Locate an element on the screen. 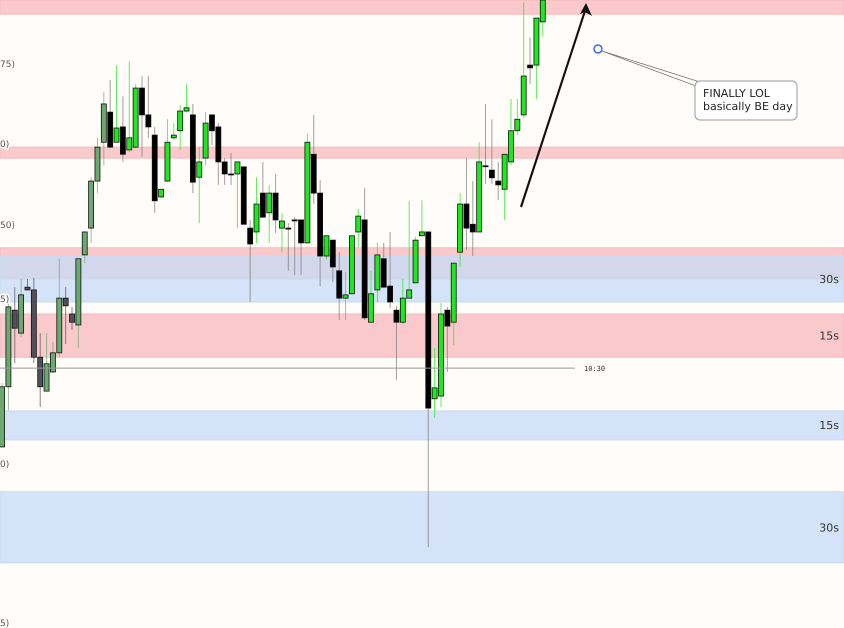  text: FINALLY LOL basically BE day is located at coordinates (748, 100).